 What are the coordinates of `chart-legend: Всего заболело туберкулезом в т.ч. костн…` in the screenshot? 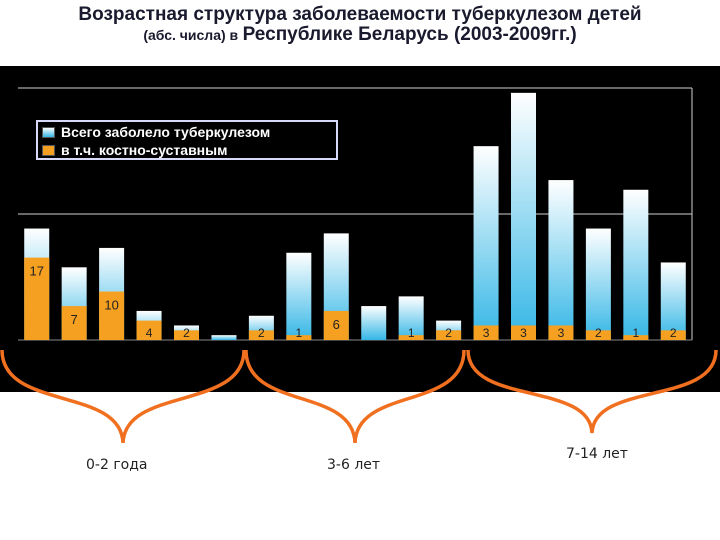 It's located at (187, 140).